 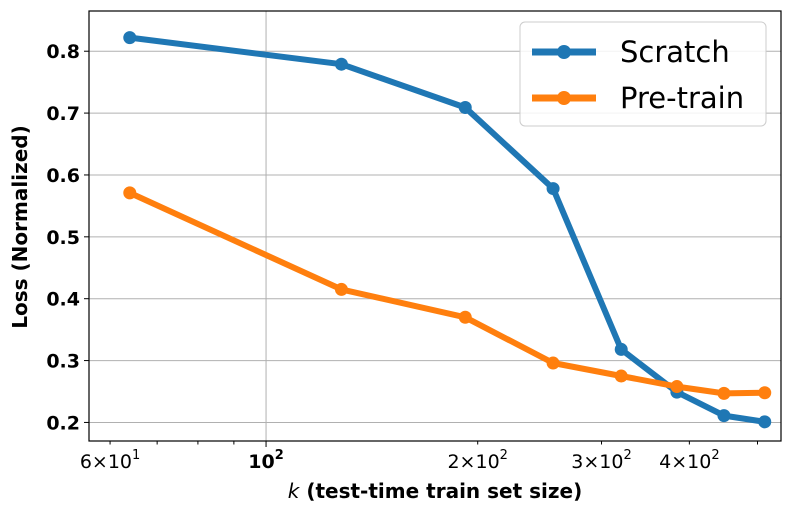 I want to click on y-axis-ticks: 0.2 0.3 0.4 0.5 0.6 0.7 0.8, so click(x=67, y=237).